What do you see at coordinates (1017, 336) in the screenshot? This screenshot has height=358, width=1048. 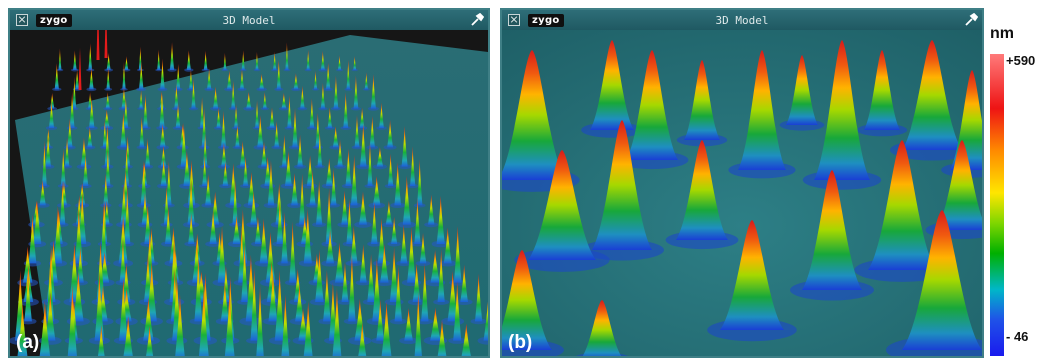 I see `legend-min-value: - 46` at bounding box center [1017, 336].